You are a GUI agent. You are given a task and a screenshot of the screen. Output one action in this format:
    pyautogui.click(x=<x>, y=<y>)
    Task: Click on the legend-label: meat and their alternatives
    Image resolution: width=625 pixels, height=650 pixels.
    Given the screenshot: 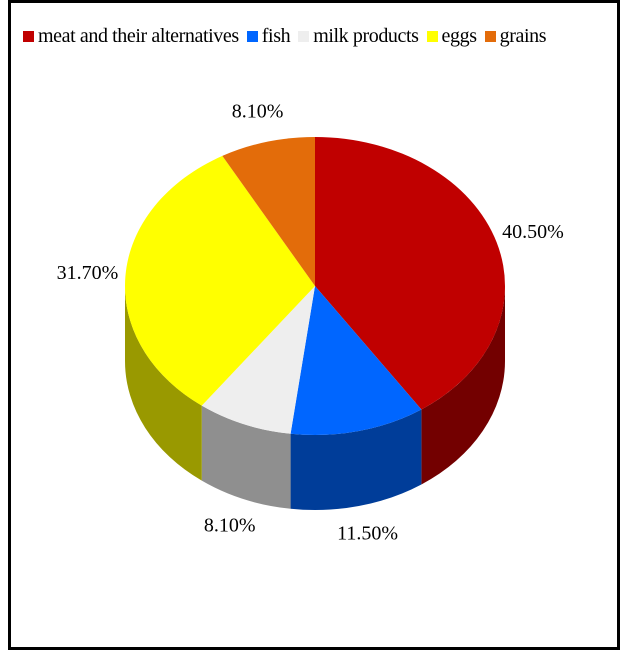 What is the action you would take?
    pyautogui.click(x=138, y=36)
    